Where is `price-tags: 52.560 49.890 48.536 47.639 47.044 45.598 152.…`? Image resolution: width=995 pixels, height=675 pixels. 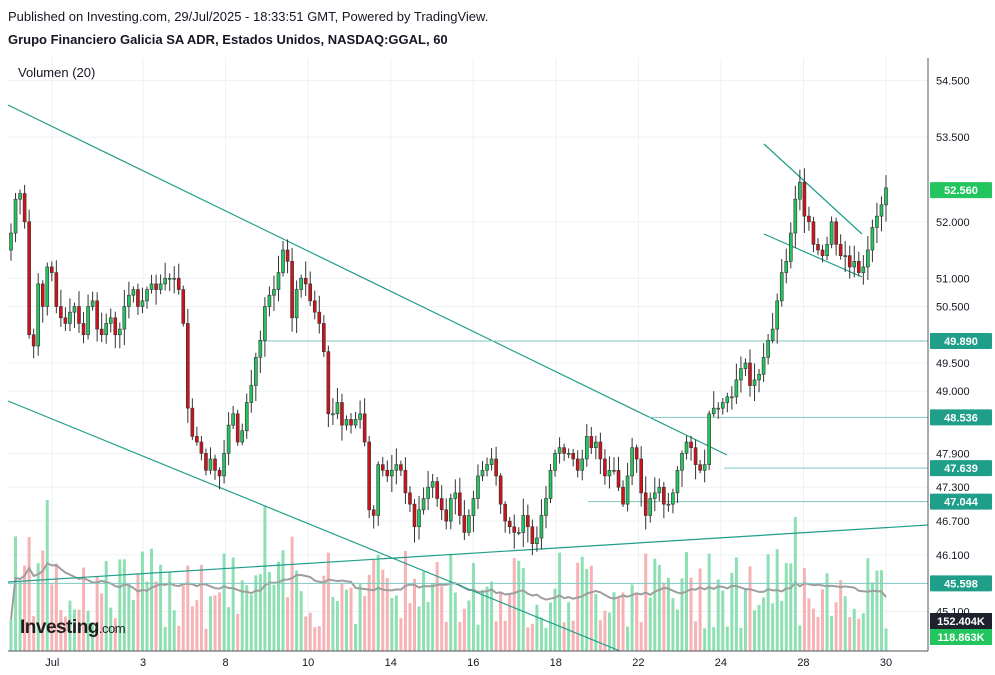 price-tags: 52.560 49.890 48.536 47.639 47.044 45.598 152.… is located at coordinates (961, 413).